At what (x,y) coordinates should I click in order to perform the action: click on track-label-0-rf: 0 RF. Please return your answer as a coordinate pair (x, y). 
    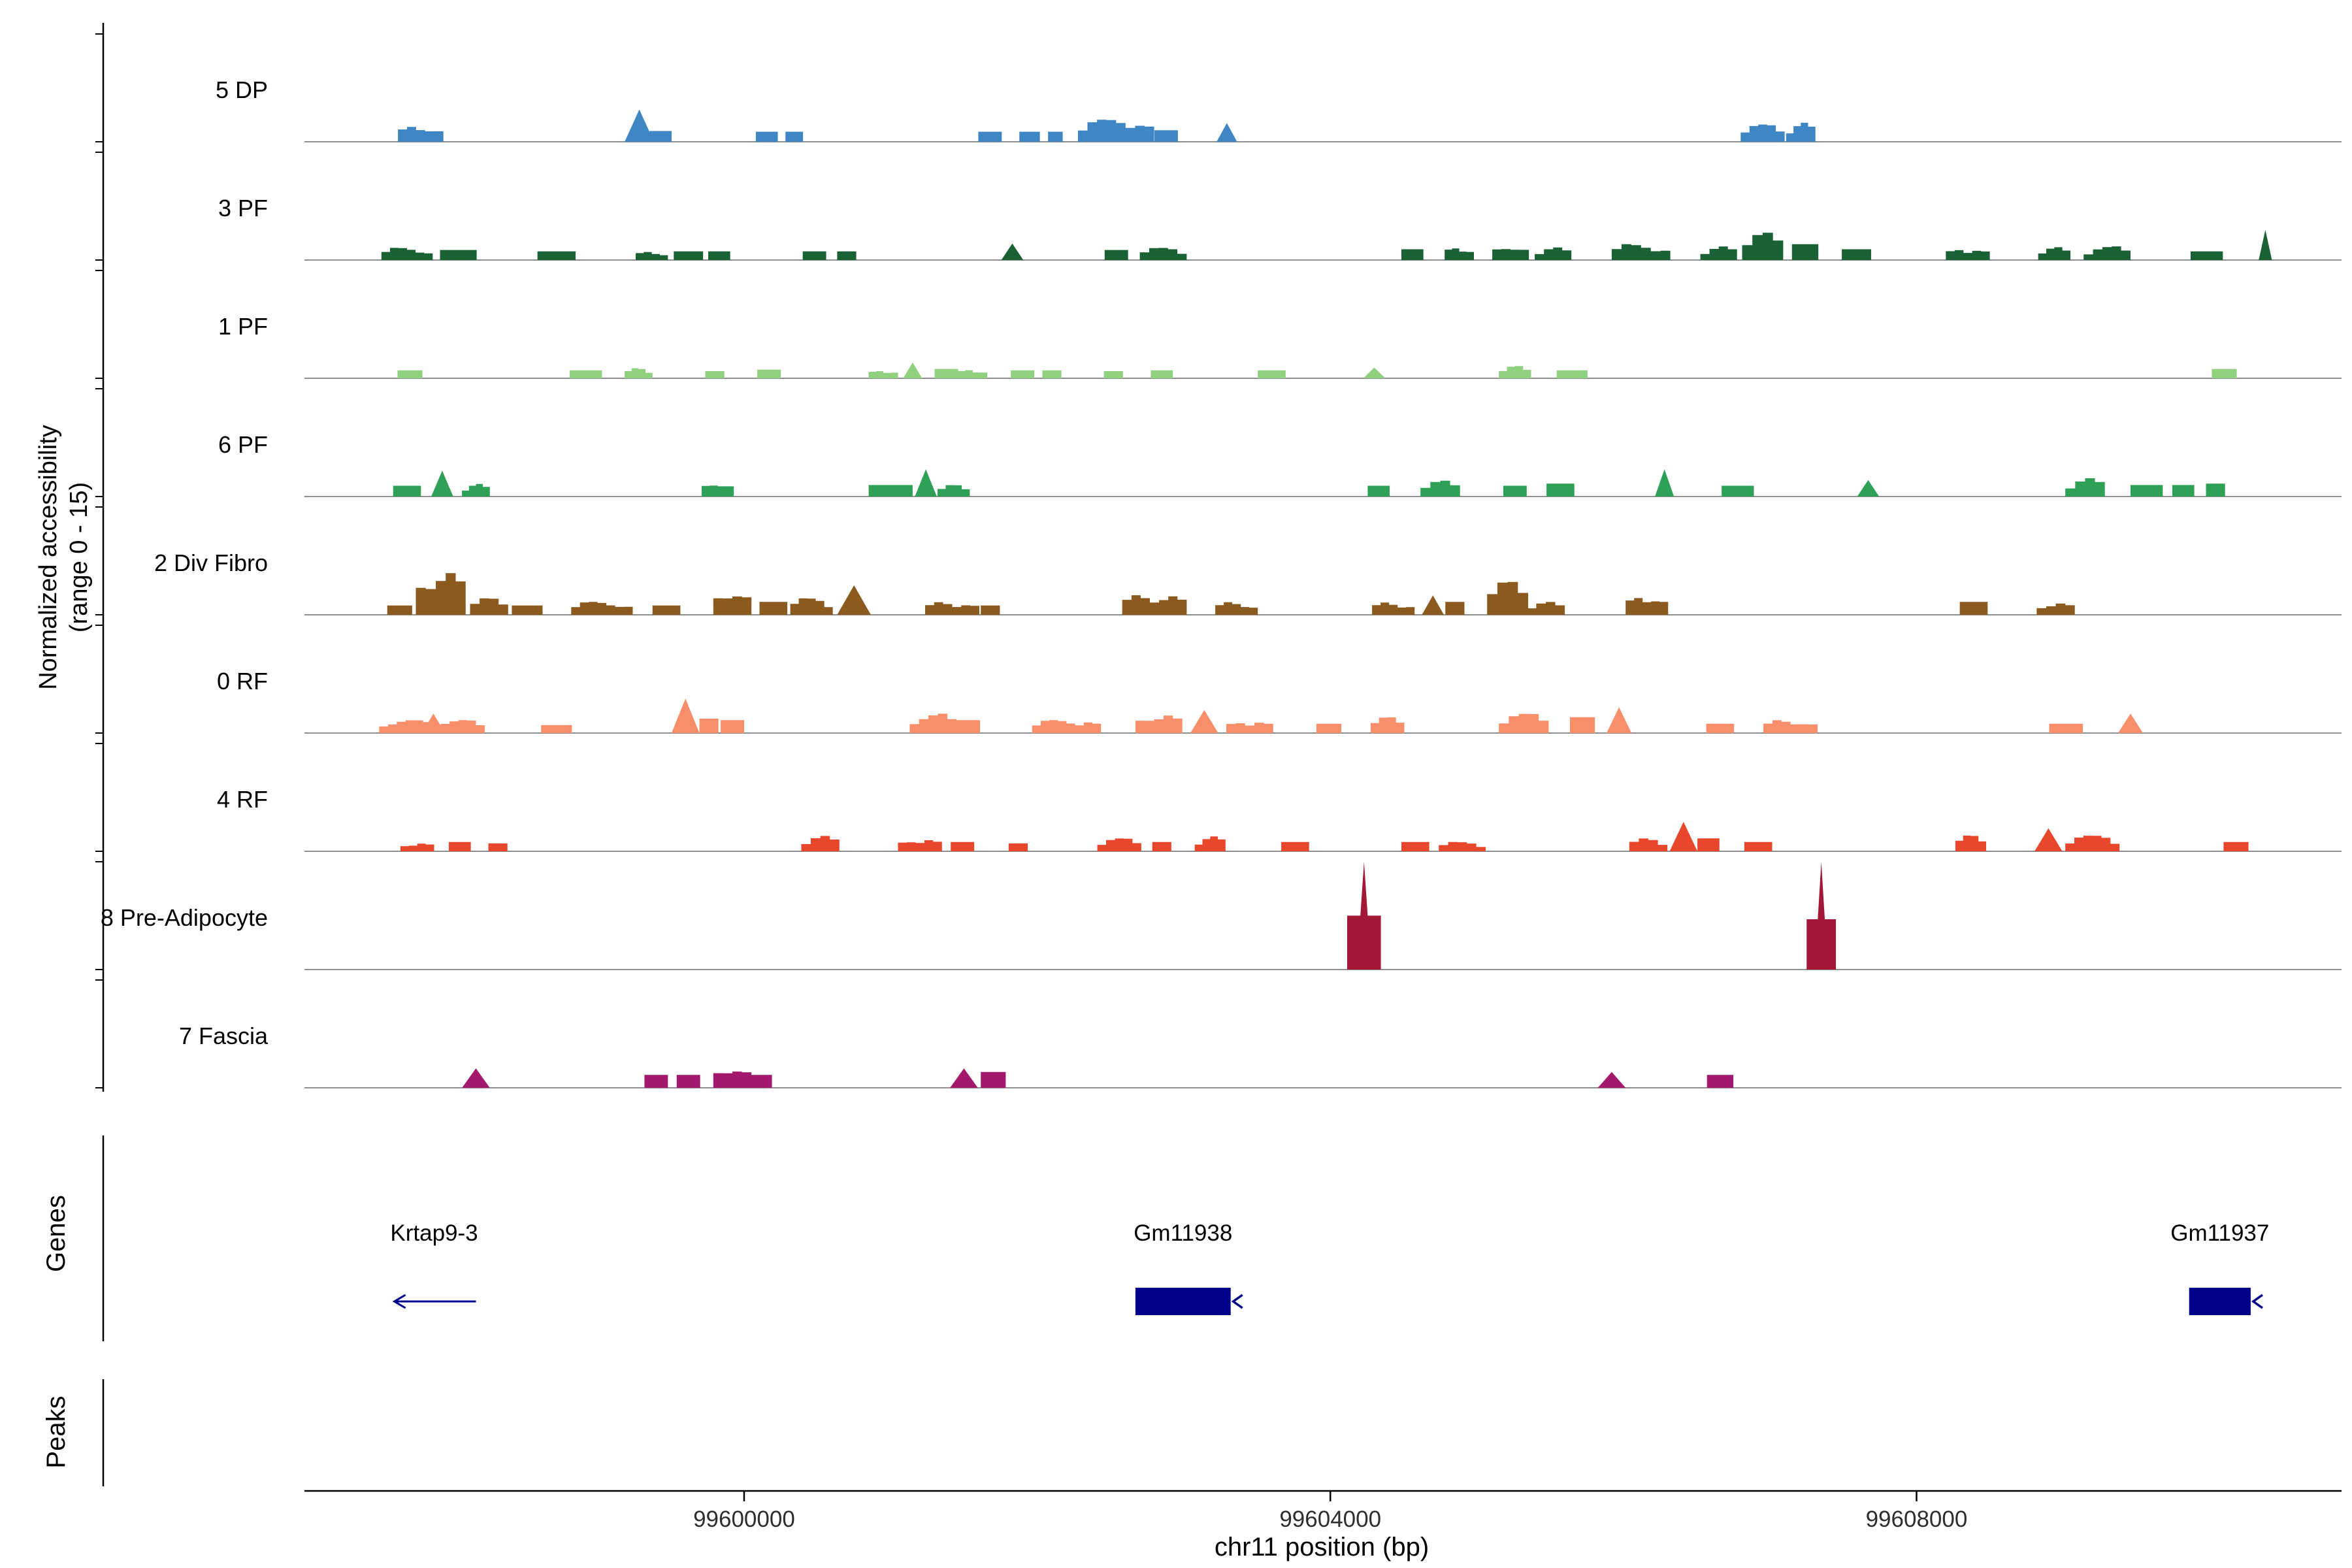
    Looking at the image, I should click on (242, 681).